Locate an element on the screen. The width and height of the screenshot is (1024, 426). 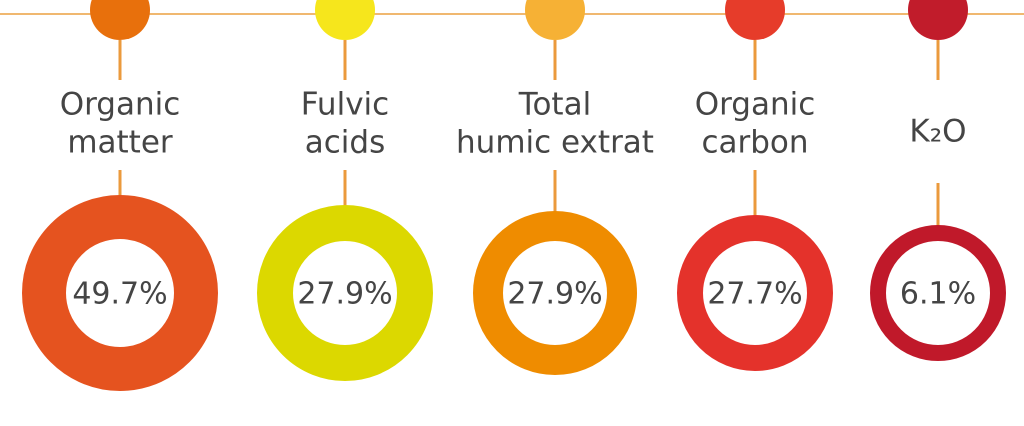
item-label: matter is located at coordinates (120, 143).